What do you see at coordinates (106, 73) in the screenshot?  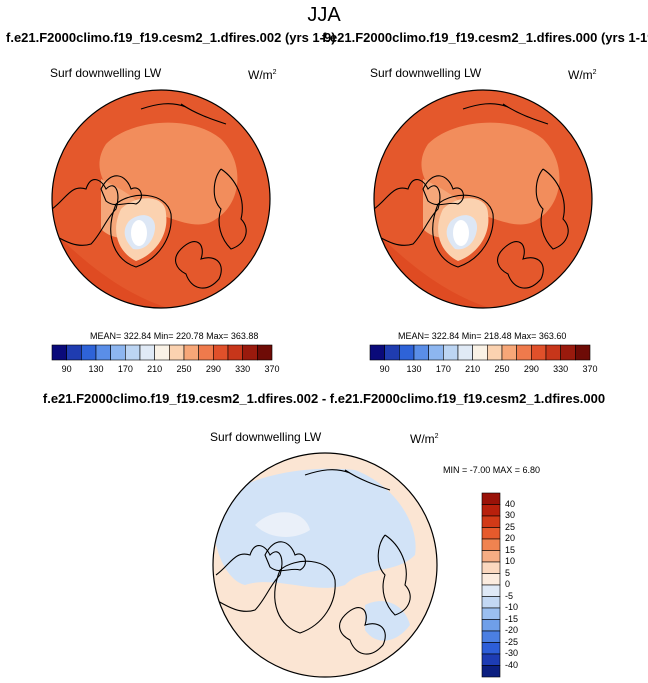 I see `variable-label-left: Surf downwelling LW` at bounding box center [106, 73].